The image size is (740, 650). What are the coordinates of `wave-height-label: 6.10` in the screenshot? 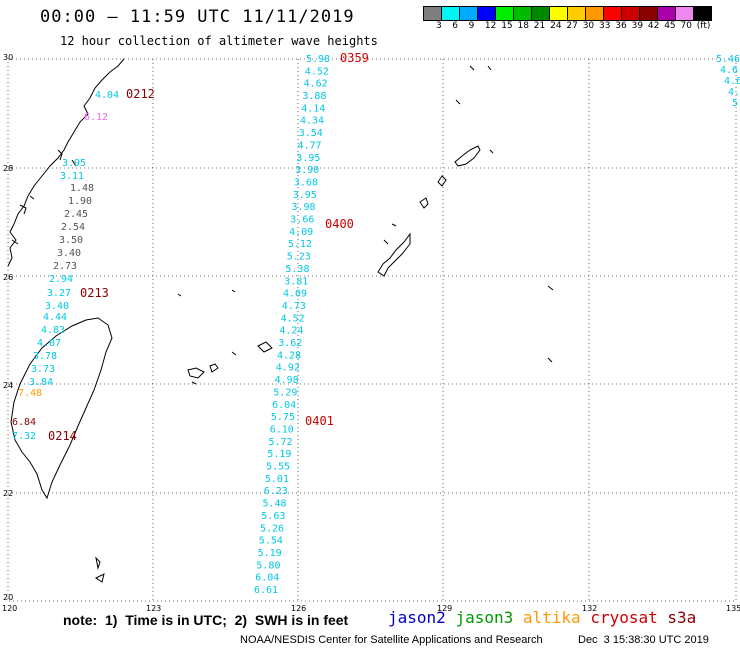 It's located at (282, 430).